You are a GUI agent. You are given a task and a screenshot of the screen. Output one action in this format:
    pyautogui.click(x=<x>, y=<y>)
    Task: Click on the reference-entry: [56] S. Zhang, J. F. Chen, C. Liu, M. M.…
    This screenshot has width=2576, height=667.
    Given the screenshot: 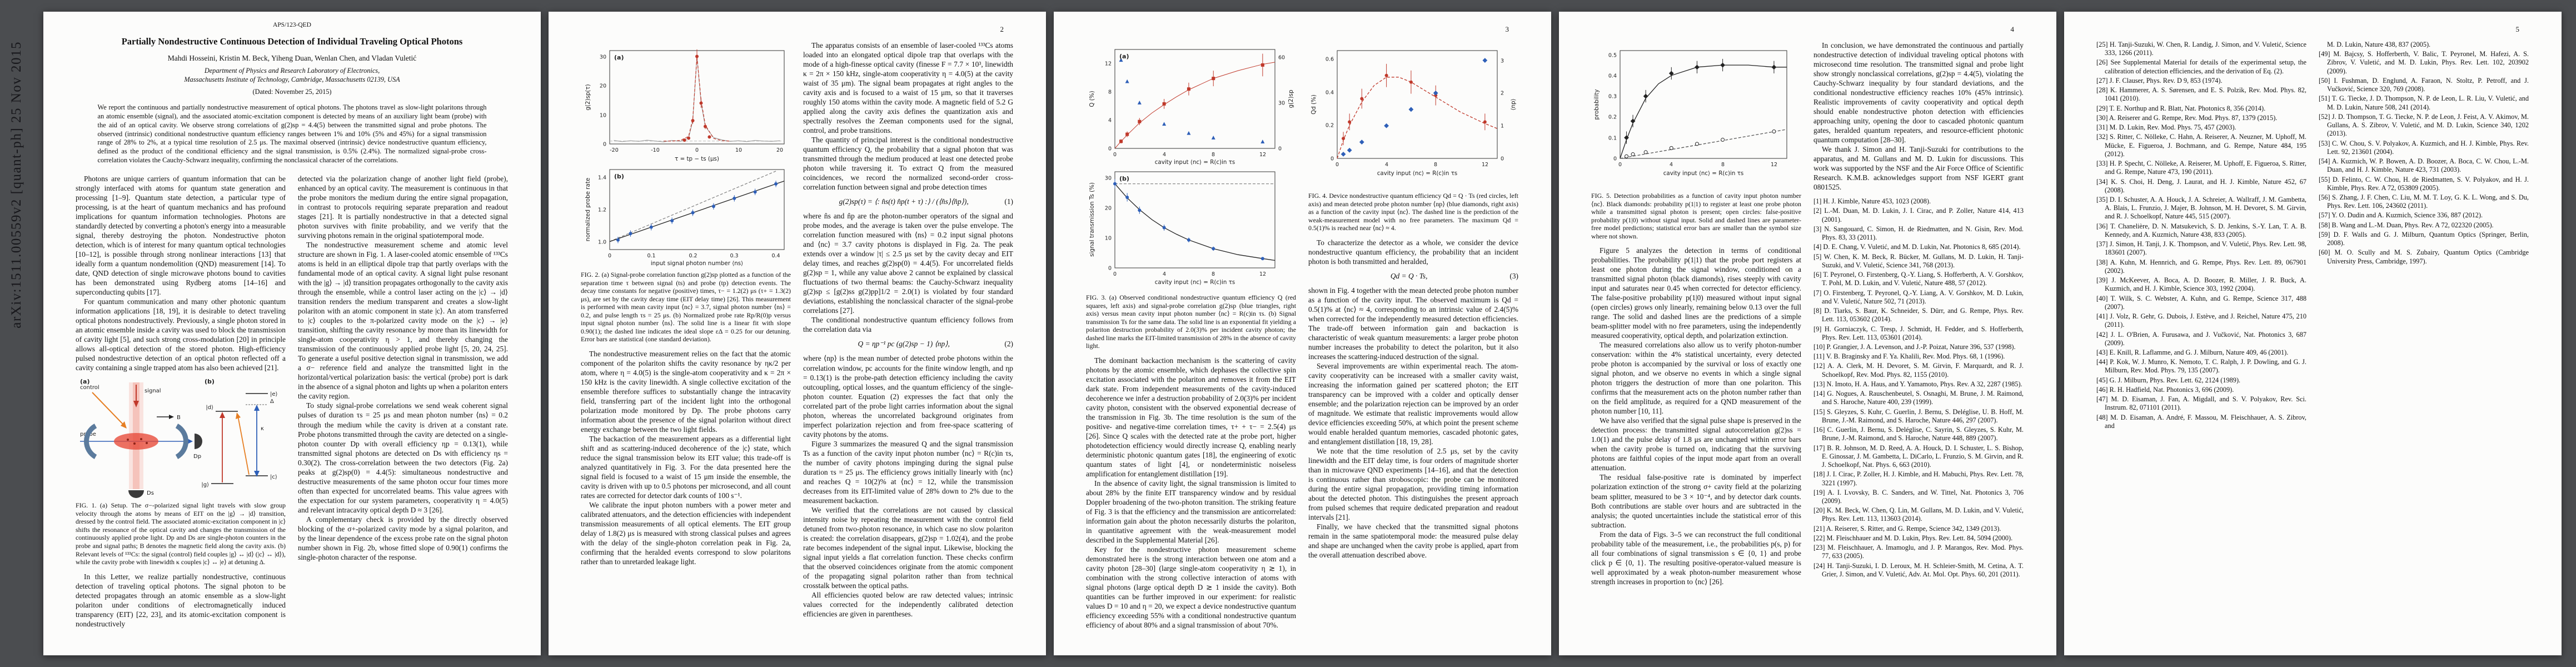 What is the action you would take?
    pyautogui.click(x=2424, y=201)
    